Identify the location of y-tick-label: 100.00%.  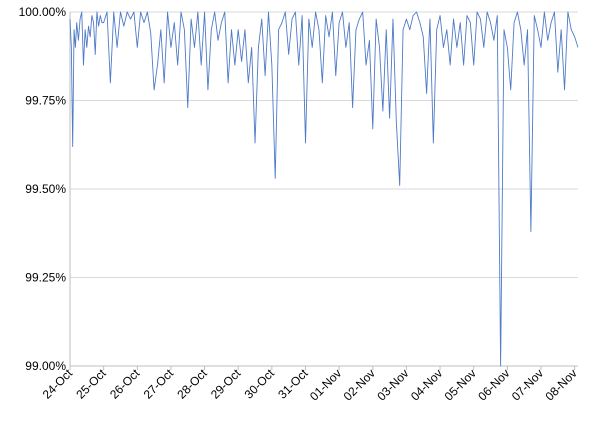
(43, 12).